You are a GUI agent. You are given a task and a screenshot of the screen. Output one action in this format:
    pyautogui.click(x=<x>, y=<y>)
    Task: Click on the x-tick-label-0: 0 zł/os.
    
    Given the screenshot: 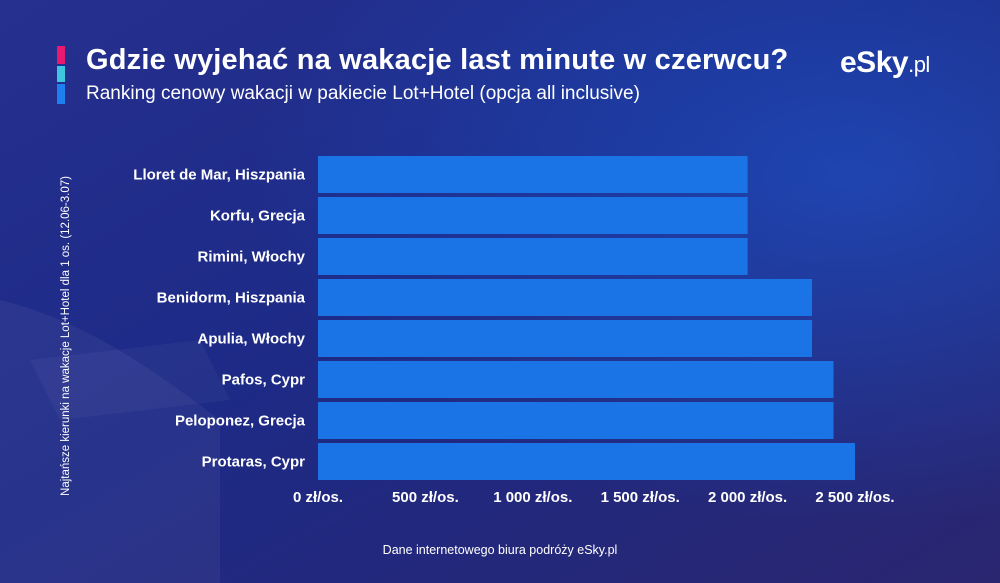 What is the action you would take?
    pyautogui.click(x=318, y=497)
    